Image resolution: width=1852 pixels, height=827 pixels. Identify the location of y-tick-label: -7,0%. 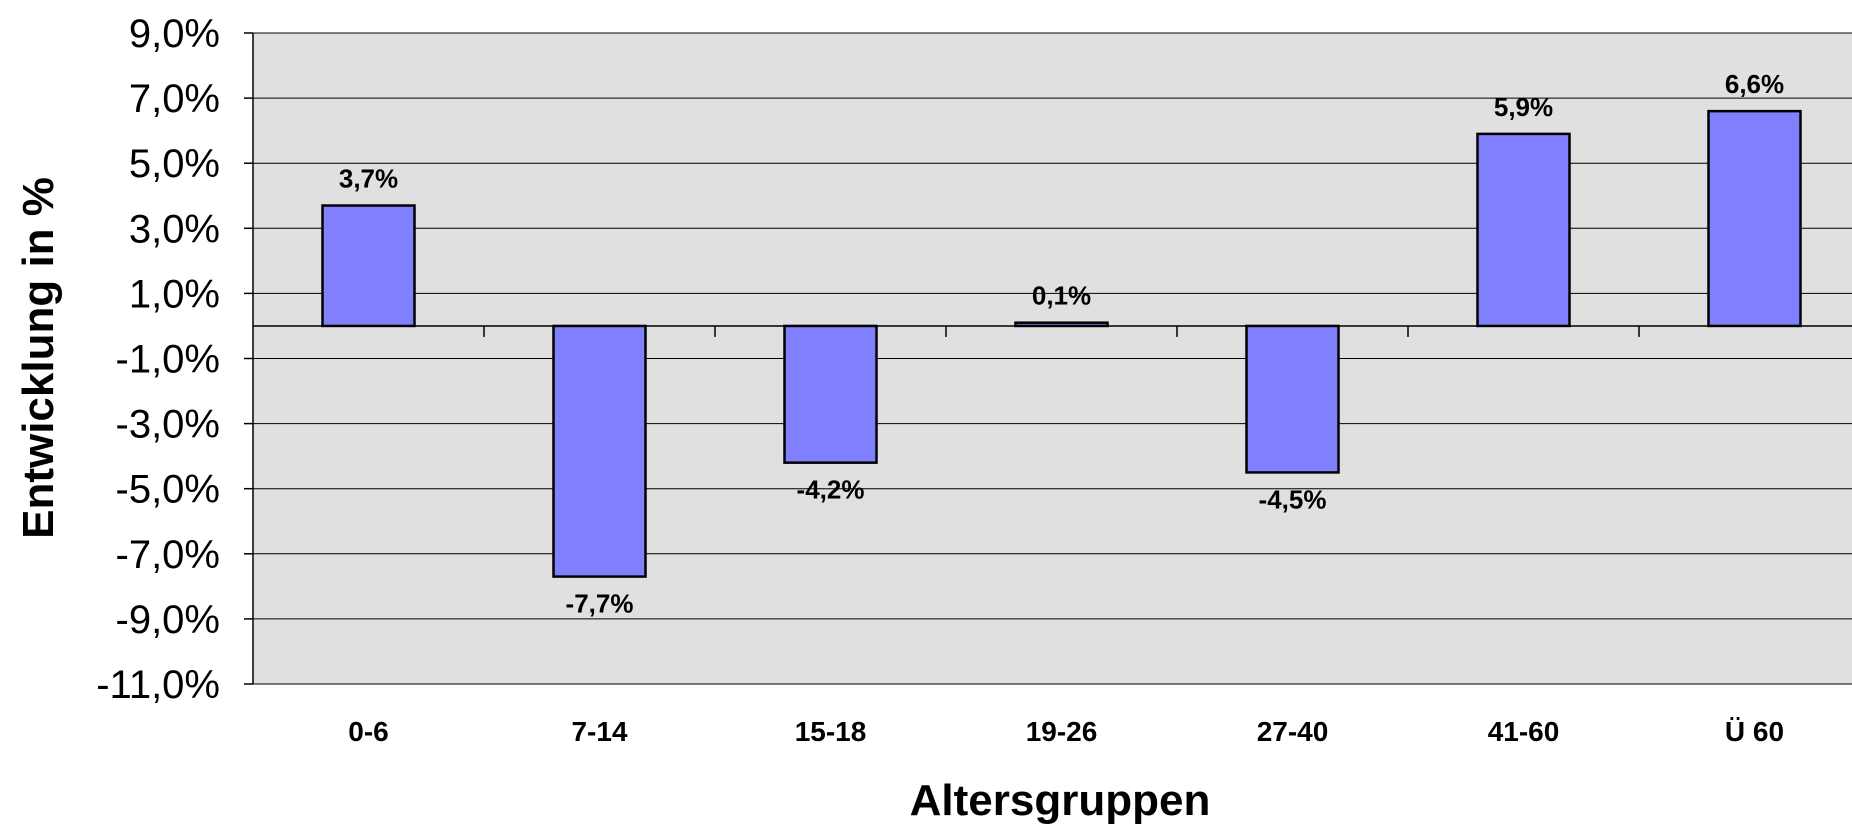
(168, 555).